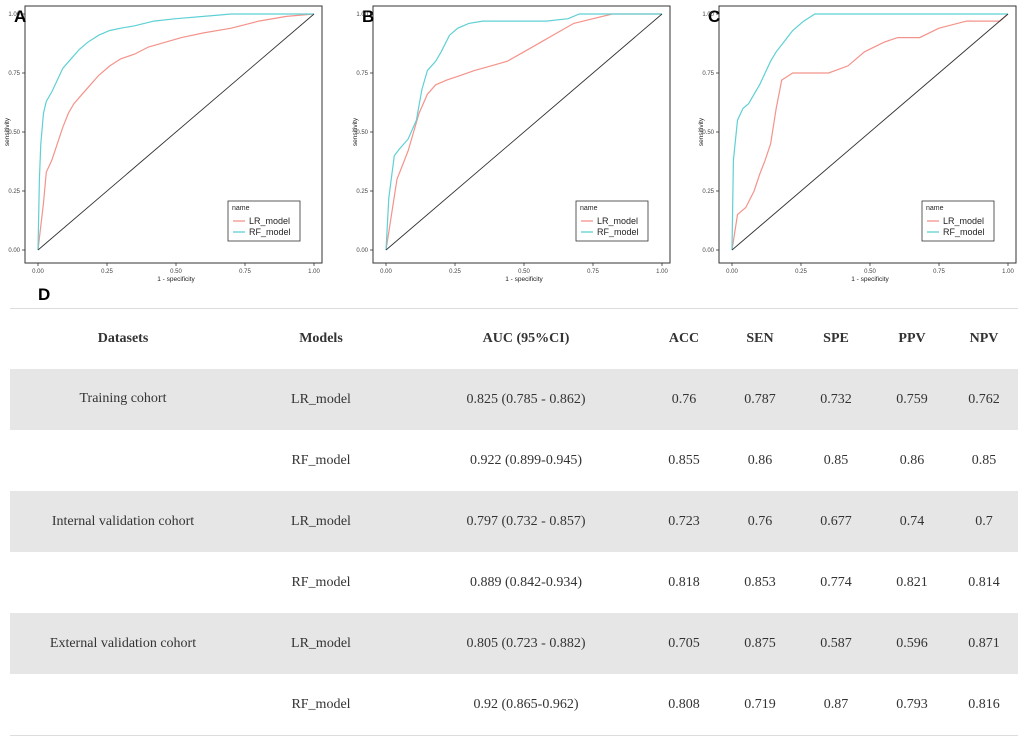 The width and height of the screenshot is (1021, 739). Describe the element at coordinates (526, 643) in the screenshot. I see `cell-auc: 0.805 (0.723 - 0.882)` at that location.